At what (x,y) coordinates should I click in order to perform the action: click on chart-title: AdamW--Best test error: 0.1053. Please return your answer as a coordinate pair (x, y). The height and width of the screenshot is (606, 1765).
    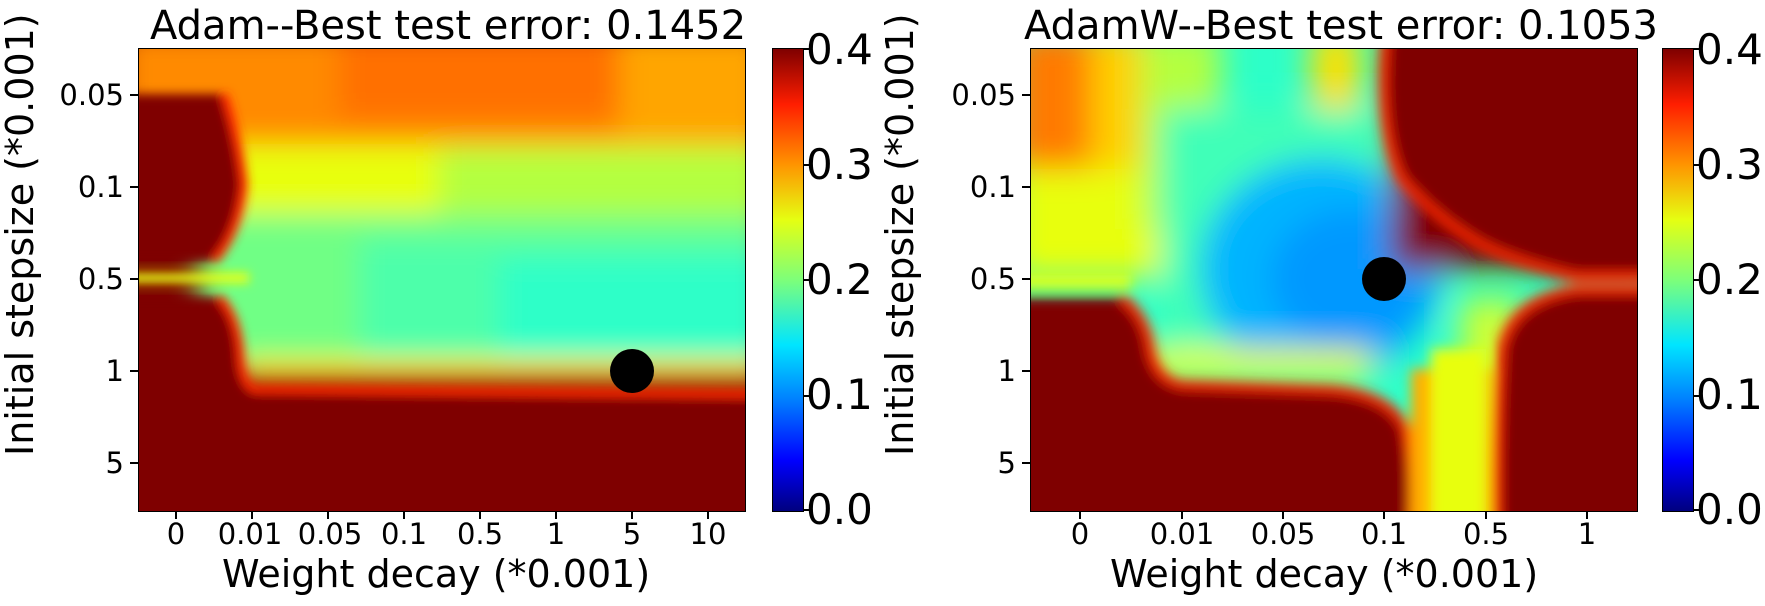
    Looking at the image, I should click on (1341, 26).